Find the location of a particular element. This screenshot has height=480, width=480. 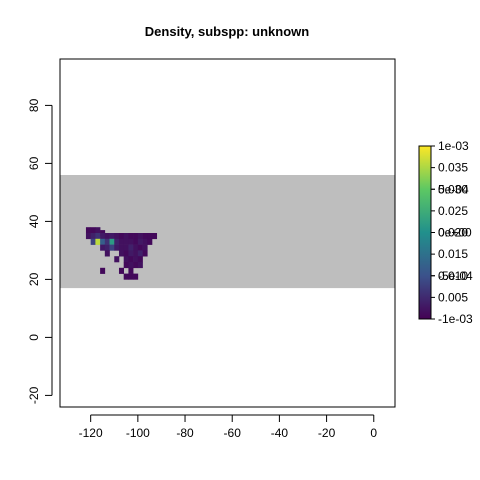

colorbar-label: 0.020 is located at coordinates (453, 233).